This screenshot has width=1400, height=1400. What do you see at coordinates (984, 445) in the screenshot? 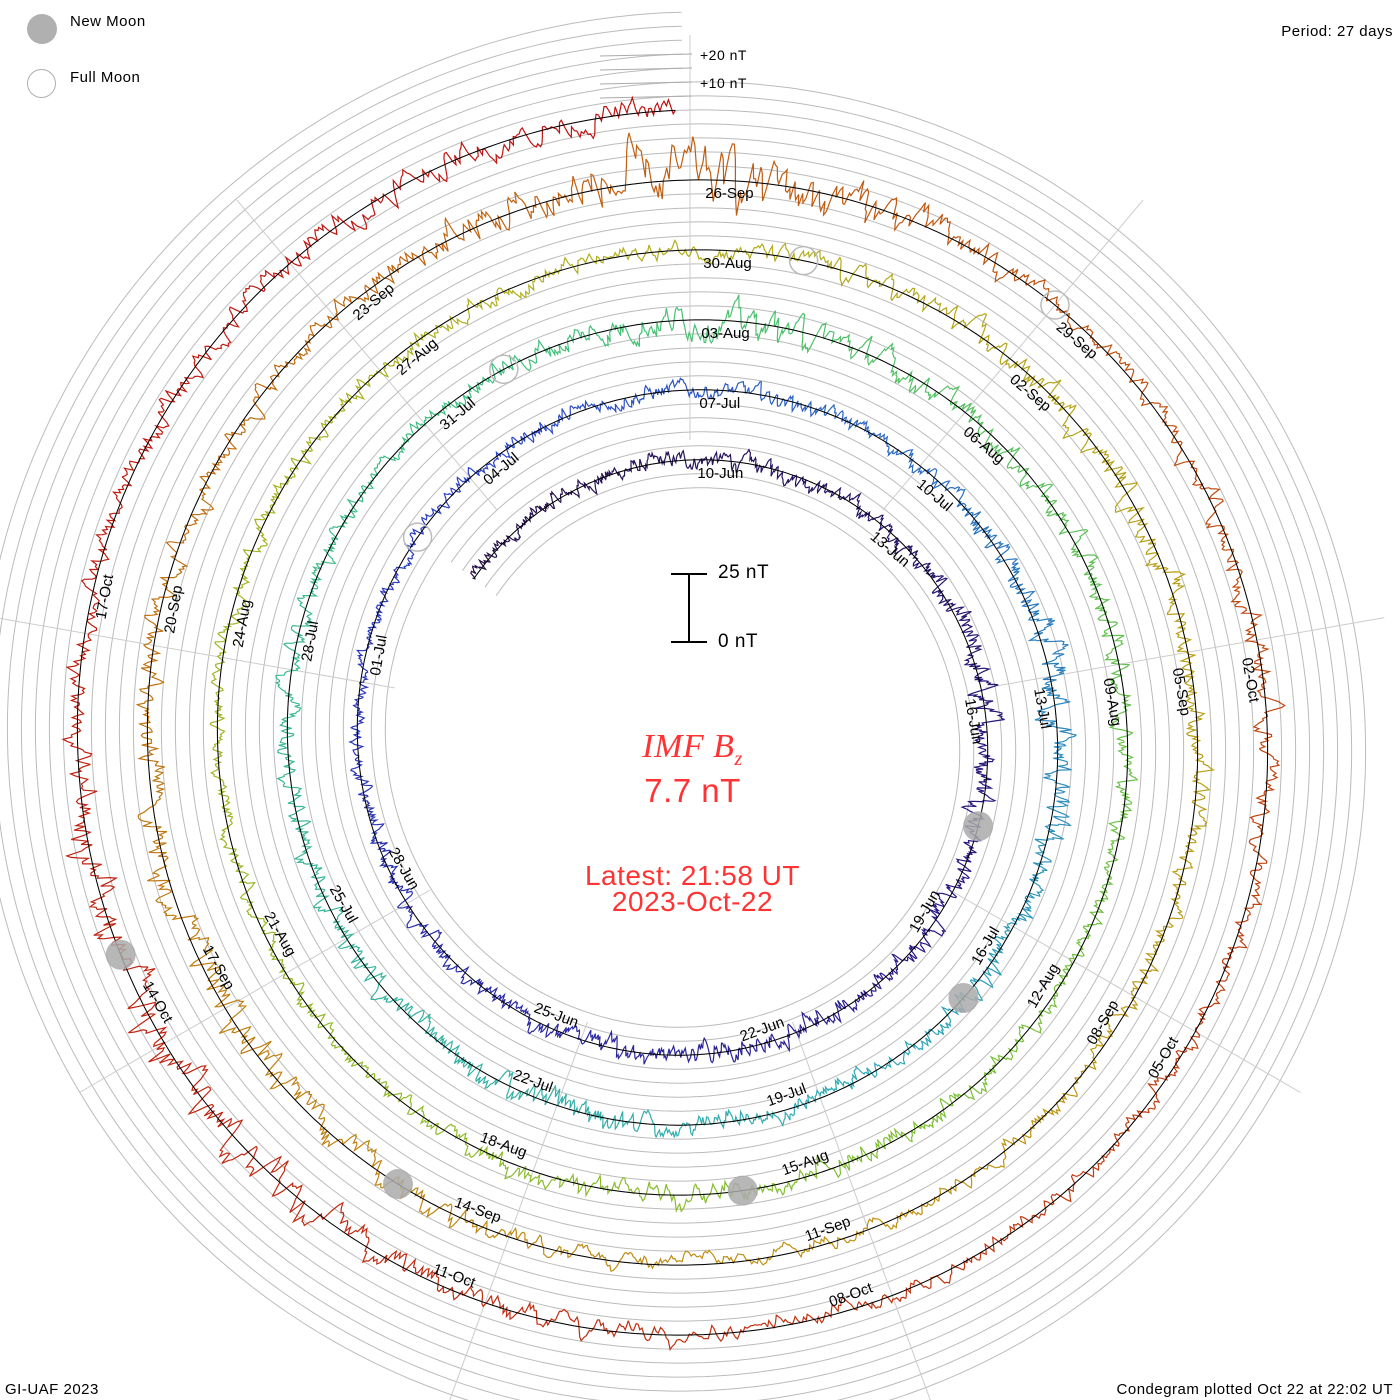
I see `date-label: 06-Aug` at bounding box center [984, 445].